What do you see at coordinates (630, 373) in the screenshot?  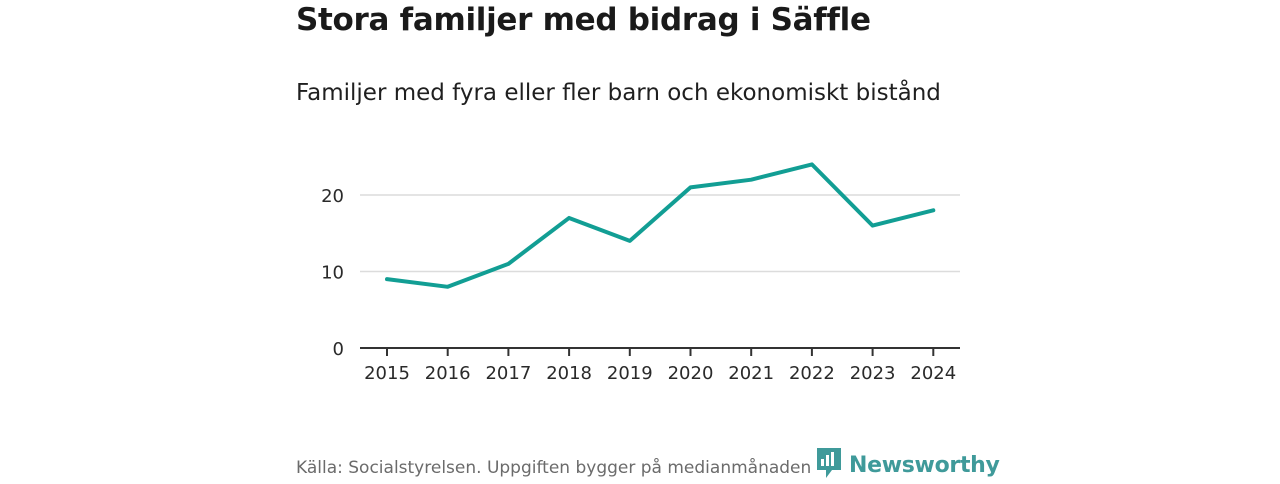 I see `x-tick-label: 2019` at bounding box center [630, 373].